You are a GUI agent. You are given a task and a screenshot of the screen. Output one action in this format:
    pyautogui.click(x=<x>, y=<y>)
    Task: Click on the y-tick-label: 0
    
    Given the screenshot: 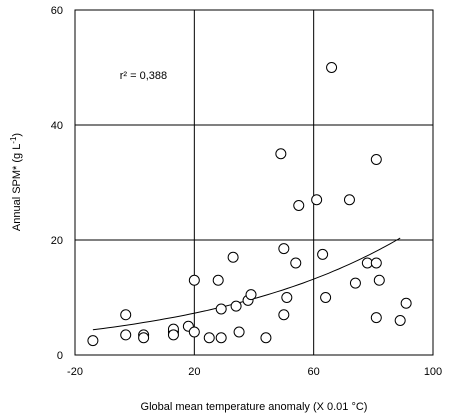 What is the action you would take?
    pyautogui.click(x=60, y=356)
    